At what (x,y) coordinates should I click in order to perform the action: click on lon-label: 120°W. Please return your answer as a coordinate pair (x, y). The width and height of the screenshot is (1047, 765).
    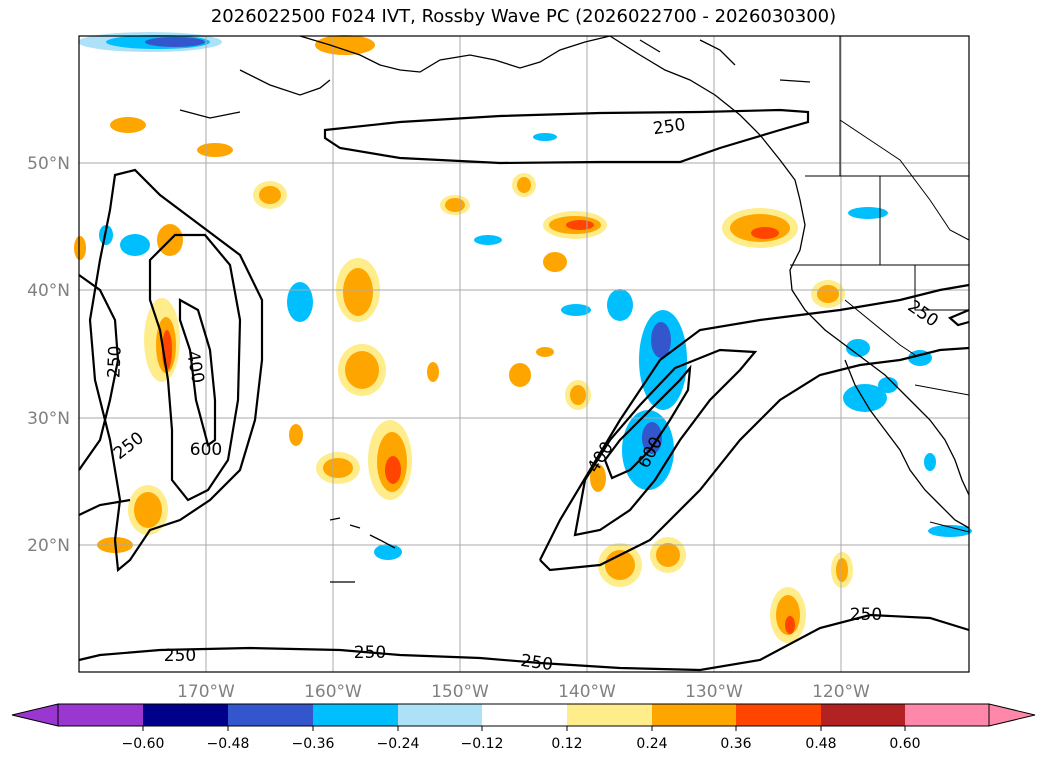
    Looking at the image, I should click on (841, 692).